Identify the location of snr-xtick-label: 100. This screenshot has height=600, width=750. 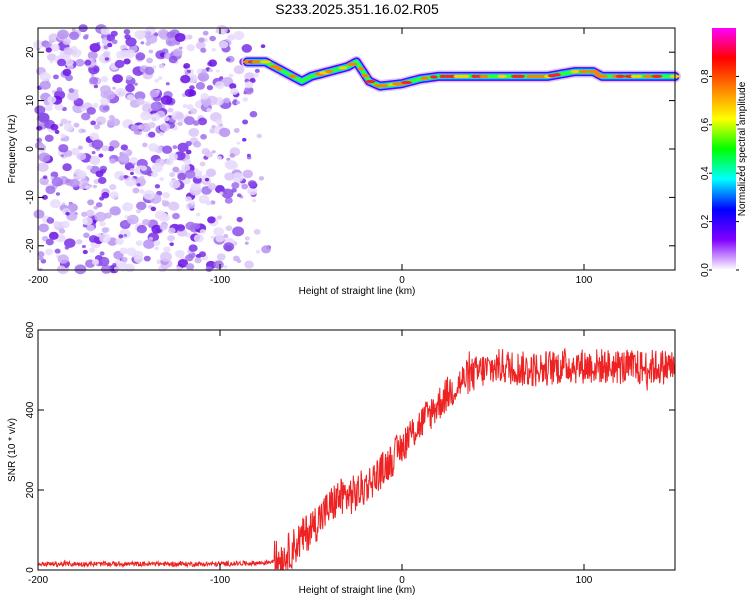
(584, 580).